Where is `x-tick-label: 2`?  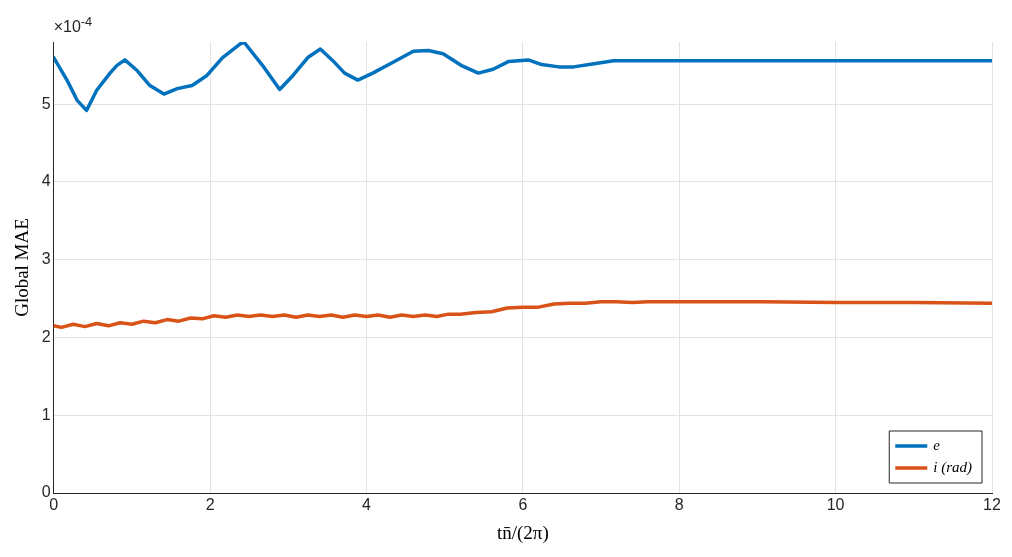
x-tick-label: 2 is located at coordinates (210, 505).